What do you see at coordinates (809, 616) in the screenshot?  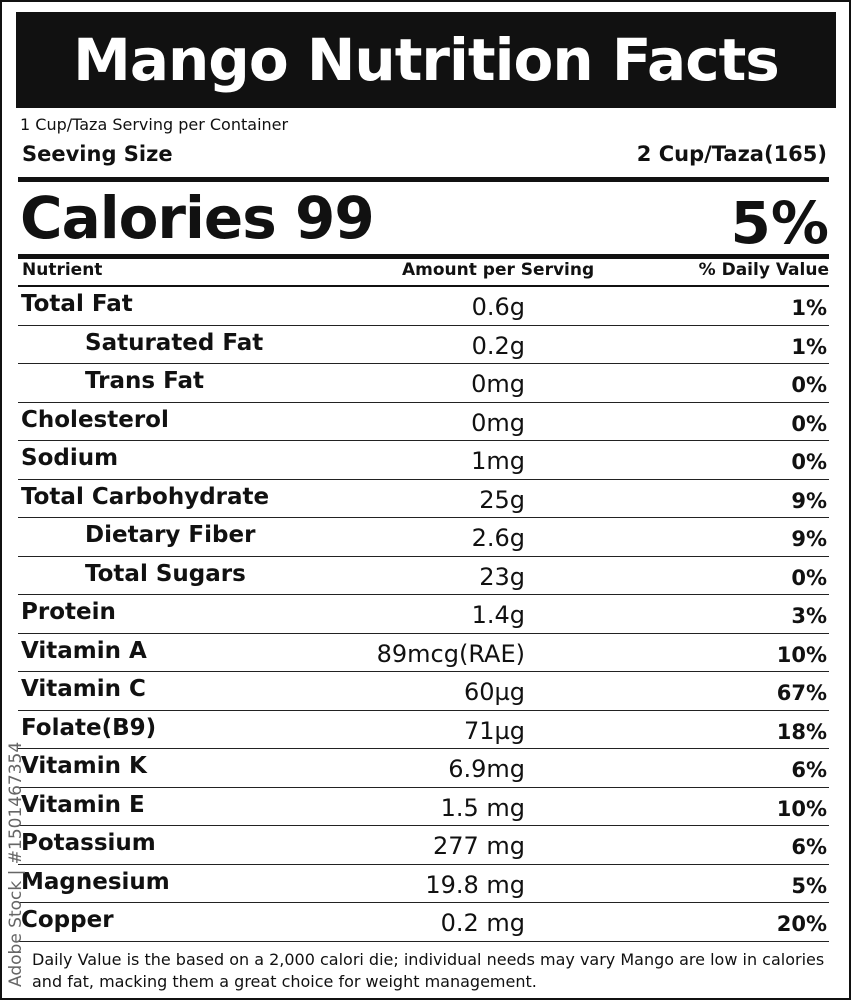 I see `nutrient-daily-value: 3%` at bounding box center [809, 616].